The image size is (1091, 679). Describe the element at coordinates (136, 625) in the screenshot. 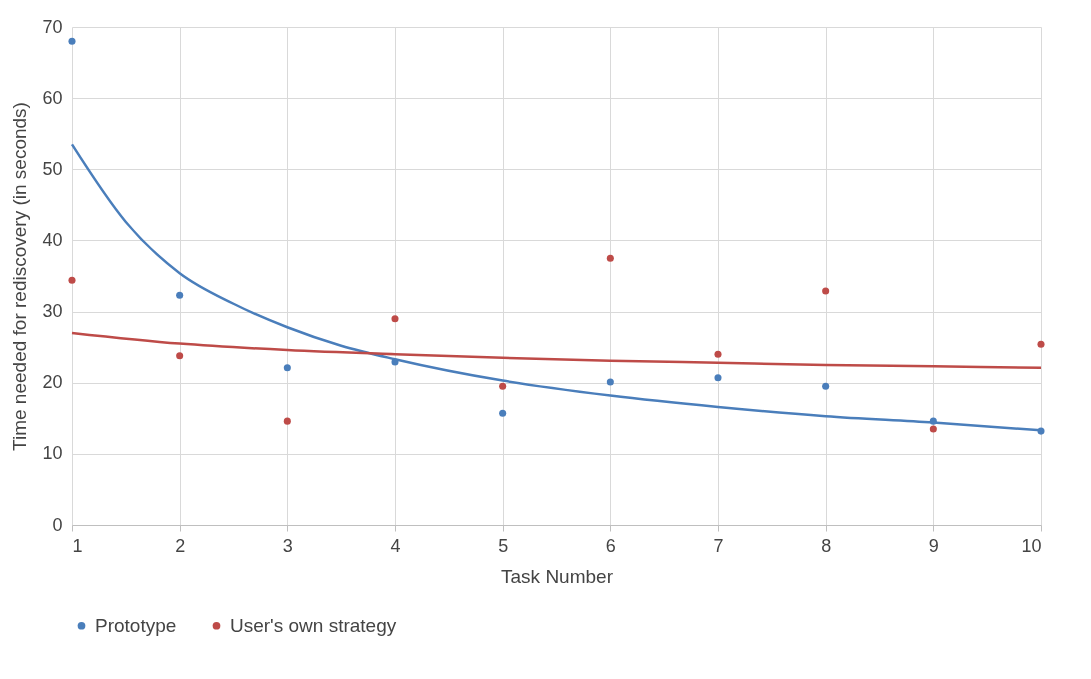

I see `legend-label: Prototype` at that location.